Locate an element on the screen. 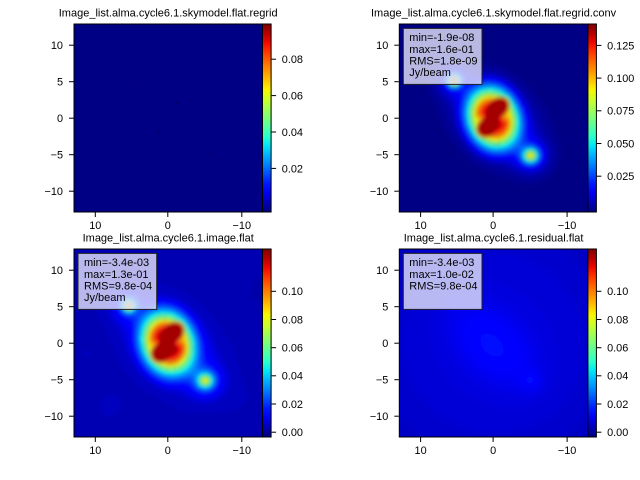  svg-text: 0.050 is located at coordinates (620, 144).